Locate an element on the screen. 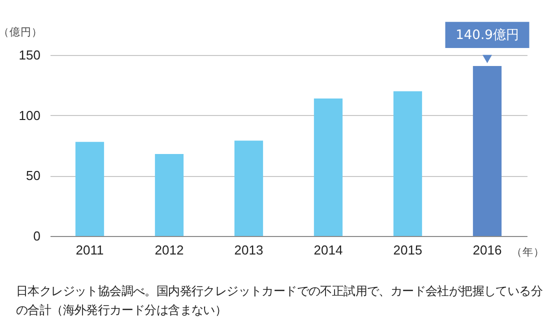  y-tick-label: 50 is located at coordinates (33, 176).